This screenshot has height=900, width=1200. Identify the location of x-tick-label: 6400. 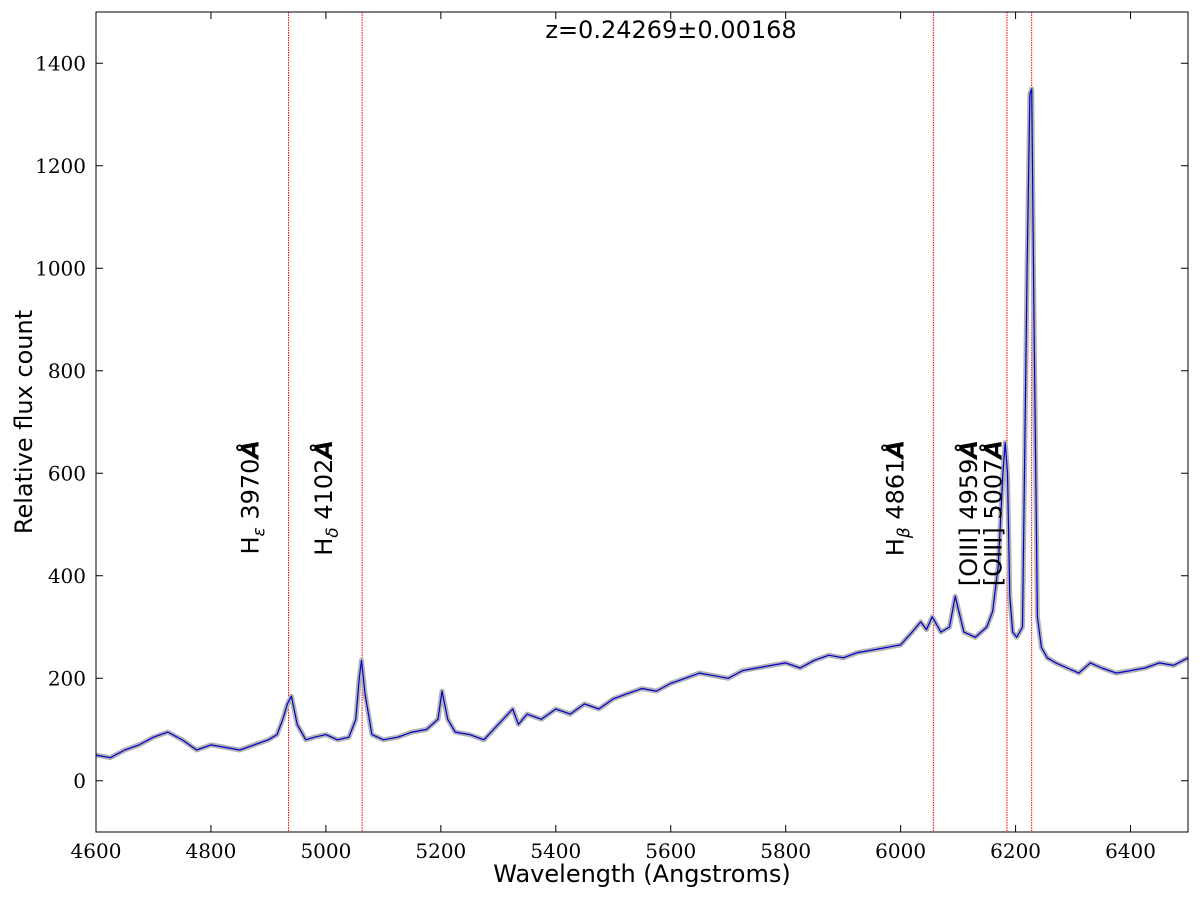
(1130, 851).